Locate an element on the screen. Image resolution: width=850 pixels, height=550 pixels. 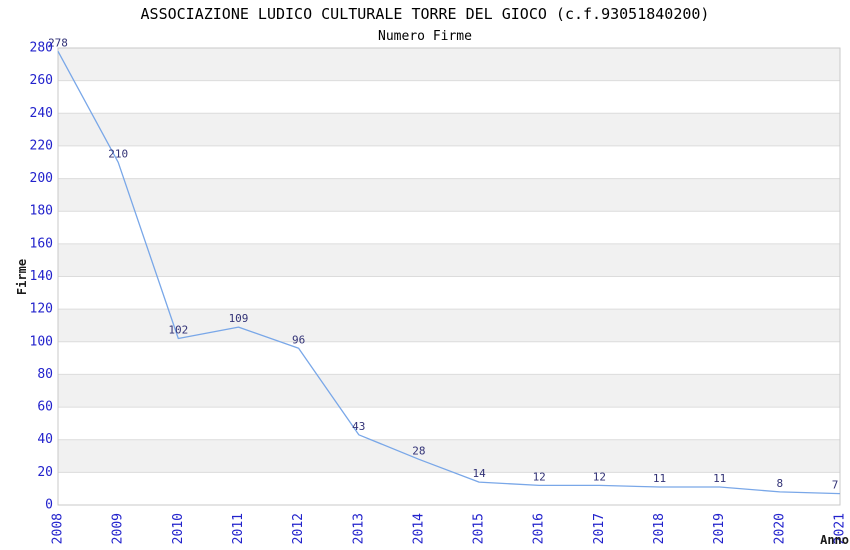
x-tick-label: 2015 is located at coordinates (479, 528).